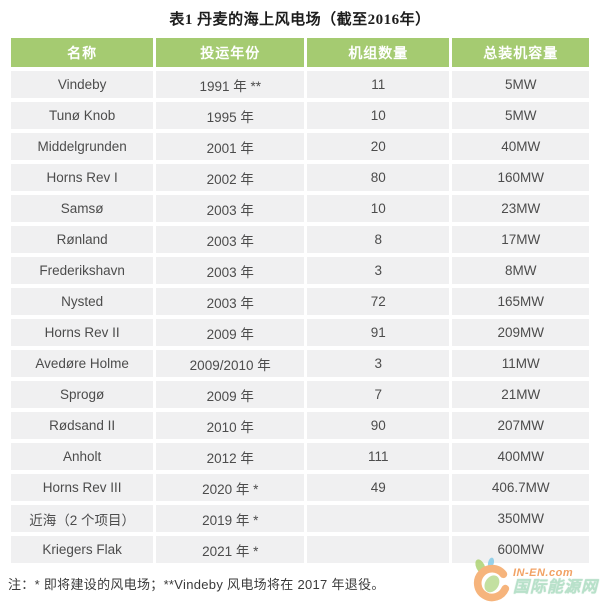  Describe the element at coordinates (520, 239) in the screenshot. I see `table-cell: 17MW` at that location.